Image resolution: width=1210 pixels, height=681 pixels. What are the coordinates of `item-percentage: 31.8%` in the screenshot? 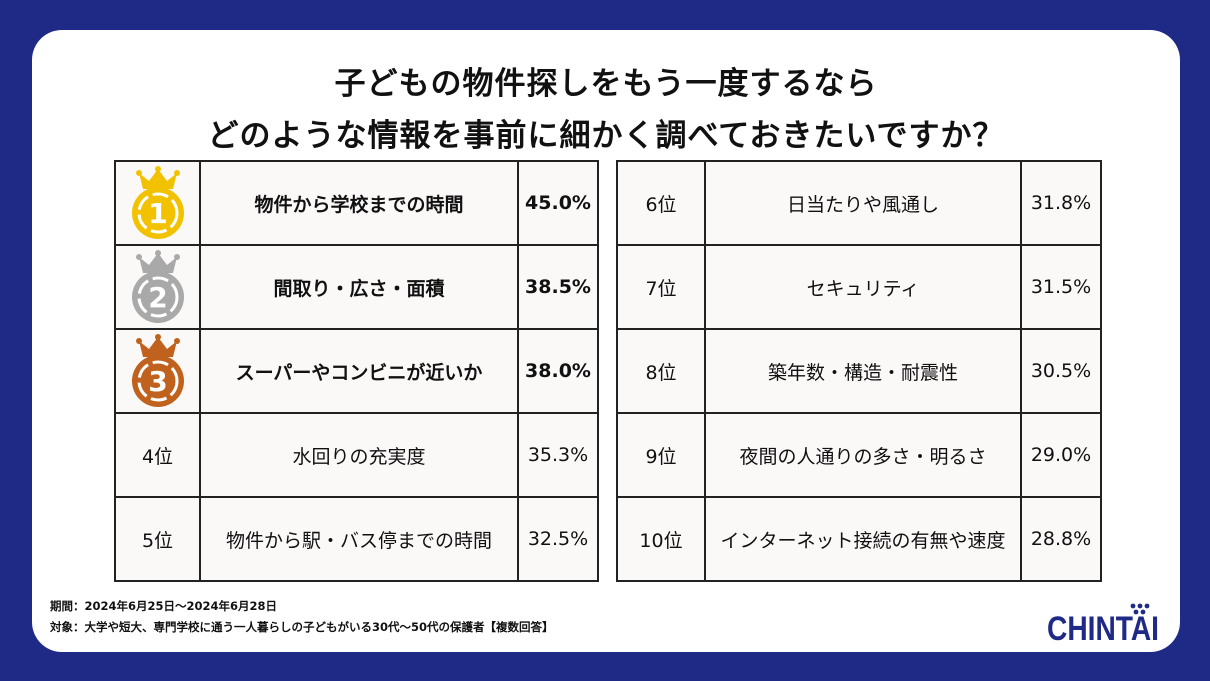 It's located at (1061, 203).